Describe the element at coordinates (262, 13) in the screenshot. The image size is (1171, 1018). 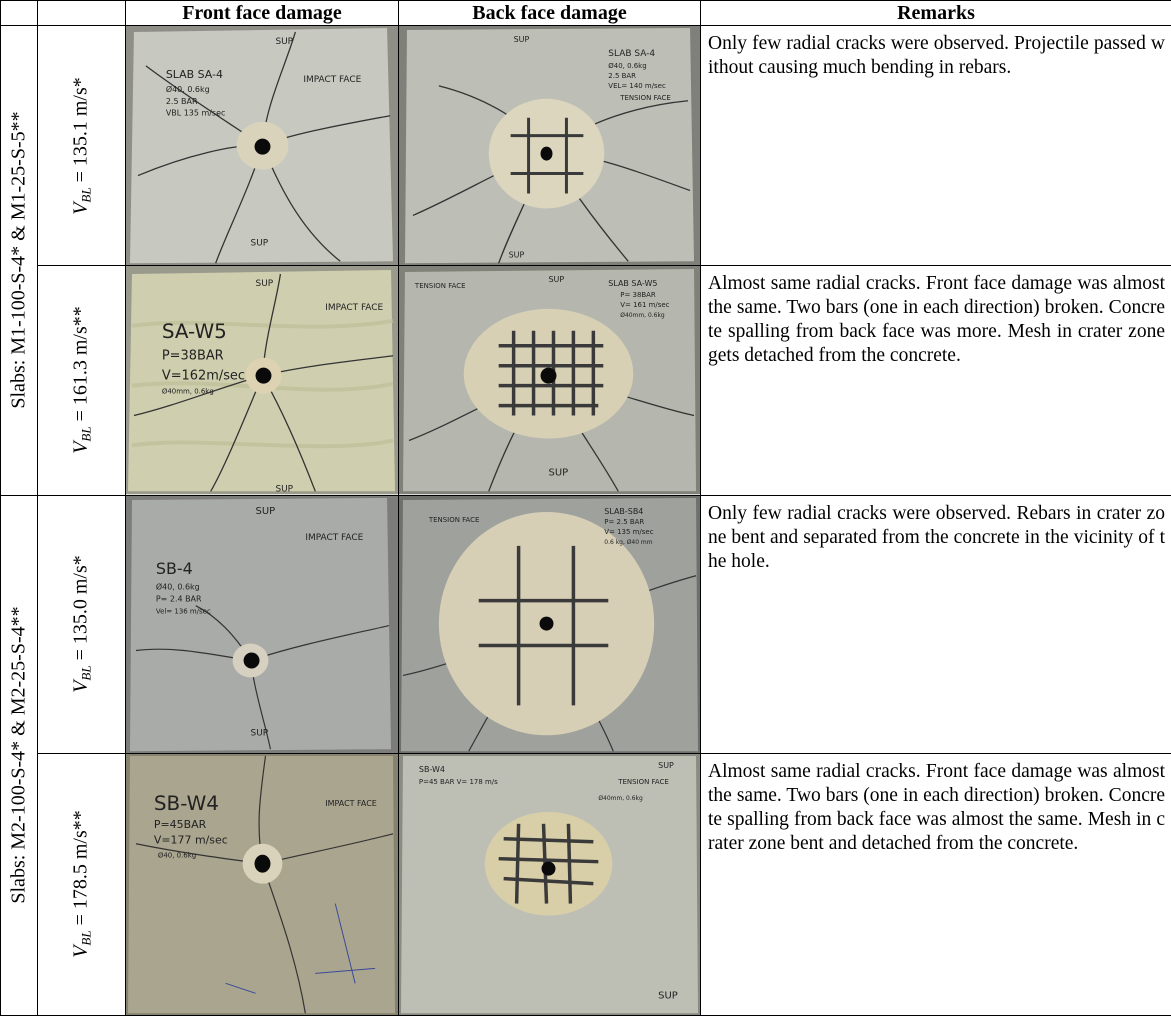
I see `header-front: Front face damage` at that location.